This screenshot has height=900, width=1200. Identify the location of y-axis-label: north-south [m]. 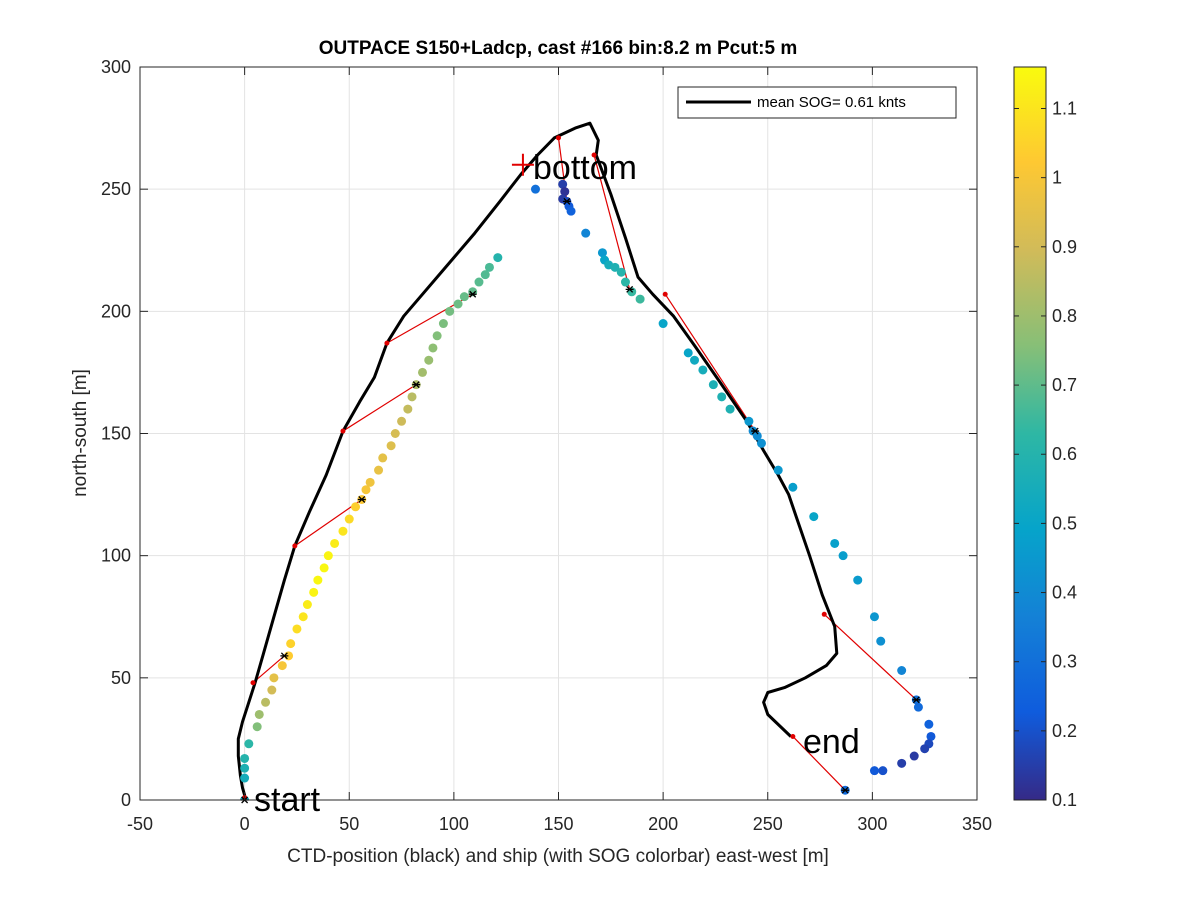
(80, 433).